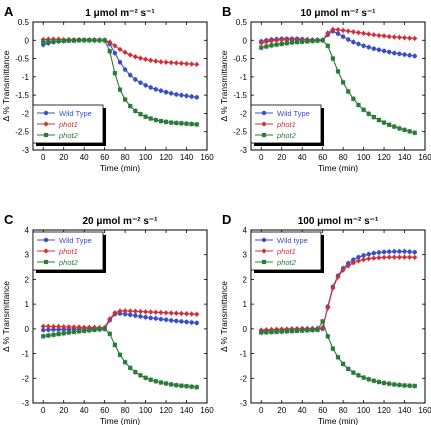 The height and width of the screenshot is (425, 431). Describe the element at coordinates (261, 410) in the screenshot. I see `x-tick-label: 0` at that location.